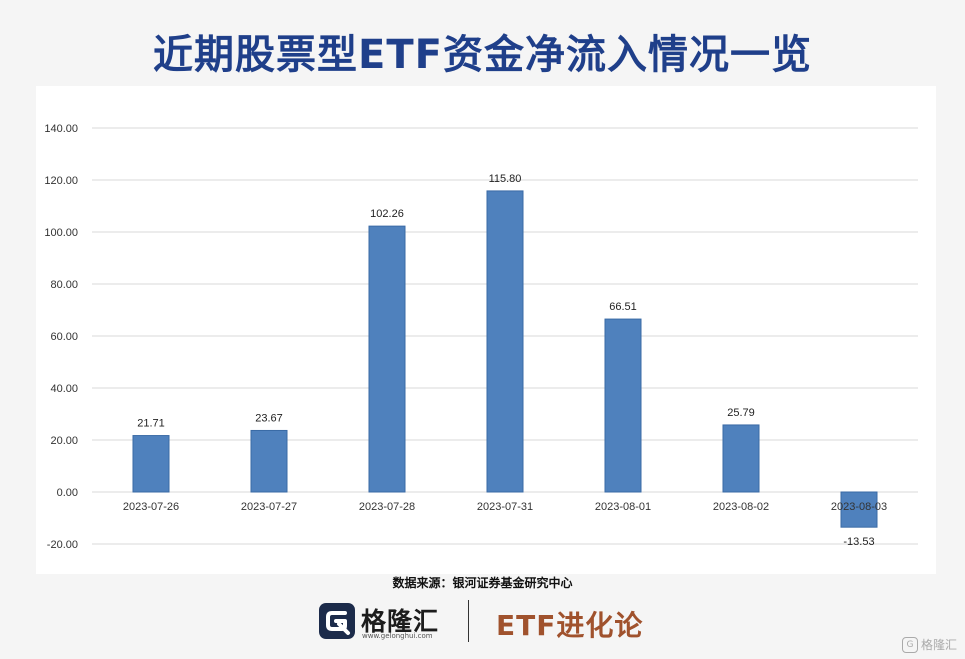 The image size is (965, 659). What do you see at coordinates (61, 129) in the screenshot?
I see `y-tick-label: 140.00` at bounding box center [61, 129].